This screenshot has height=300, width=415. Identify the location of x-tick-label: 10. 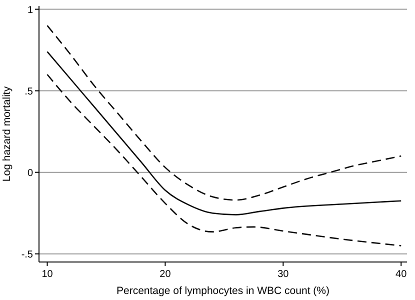
(48, 274).